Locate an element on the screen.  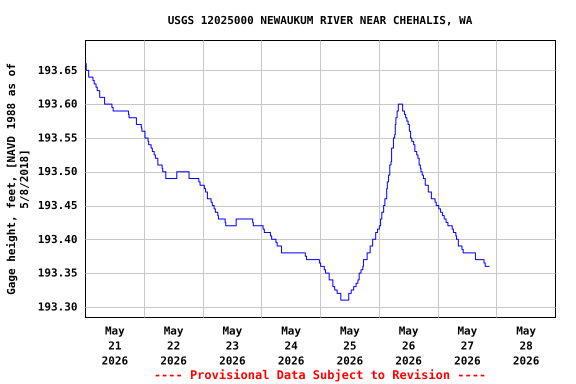
y-tick-label: 193.50 is located at coordinates (58, 171).